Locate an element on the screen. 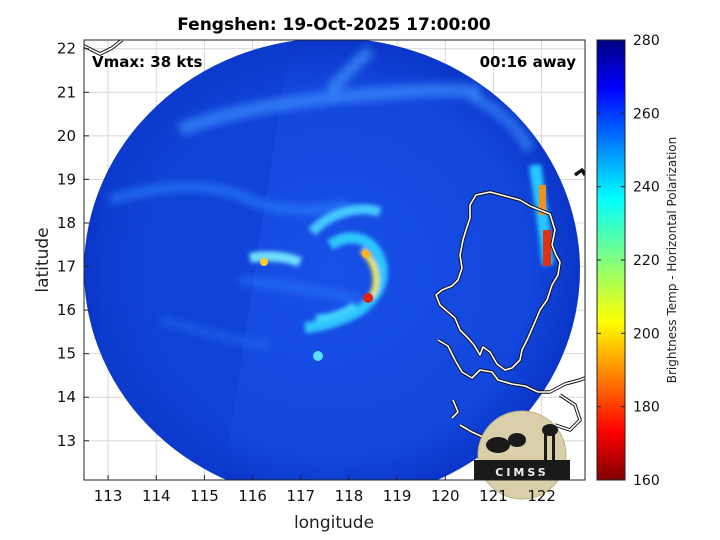  west-band is located at coordinates (275, 259).